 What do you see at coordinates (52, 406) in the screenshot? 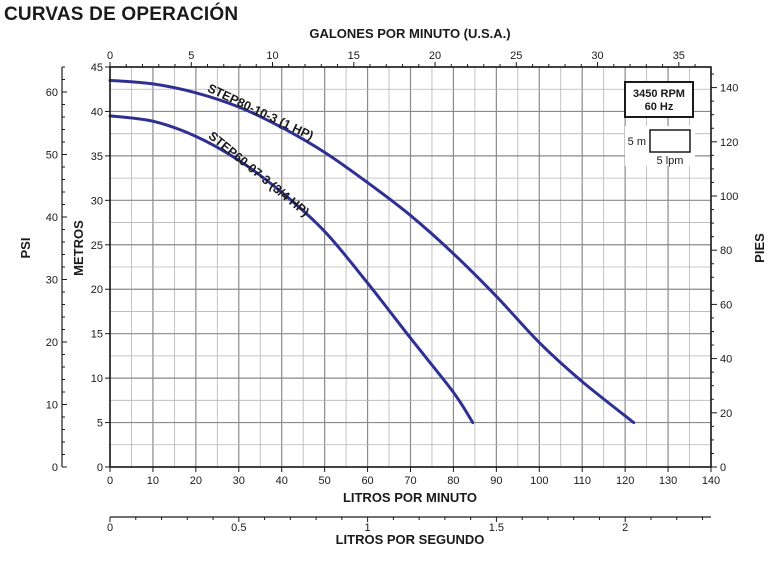
I see `y-psi-tick-label: 10` at bounding box center [52, 406].